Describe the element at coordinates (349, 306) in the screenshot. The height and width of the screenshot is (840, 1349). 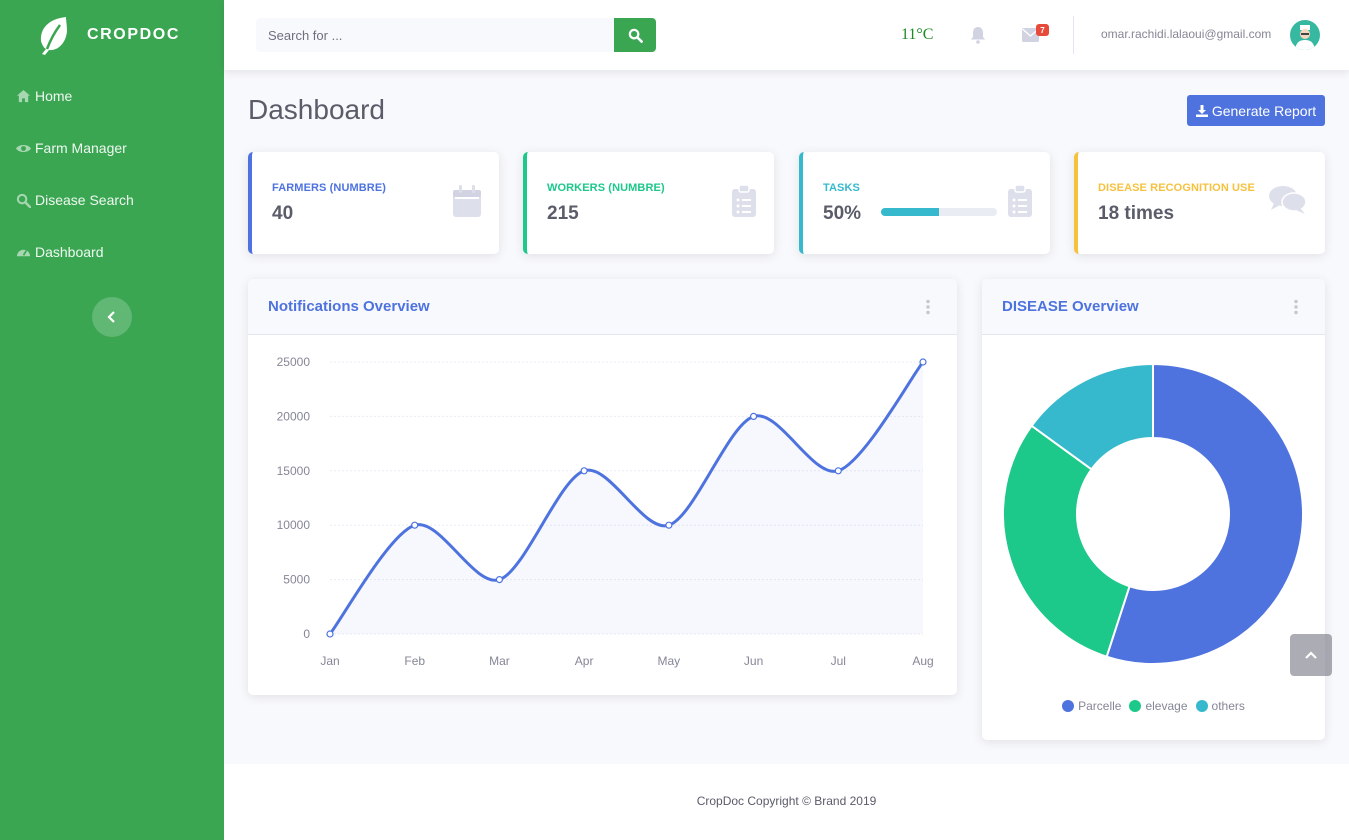
I see `panel-title: Notifications Overview` at that location.